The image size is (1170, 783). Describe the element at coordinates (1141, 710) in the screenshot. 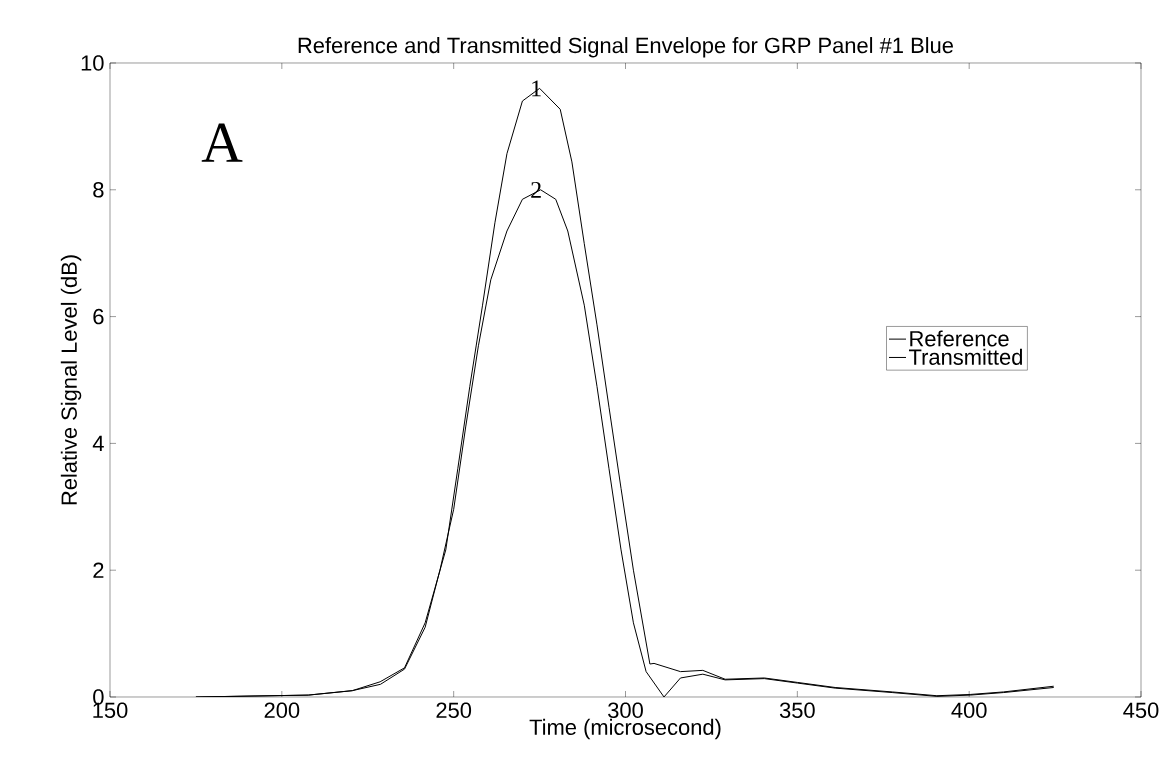

I see `x-tick-label: 450` at that location.